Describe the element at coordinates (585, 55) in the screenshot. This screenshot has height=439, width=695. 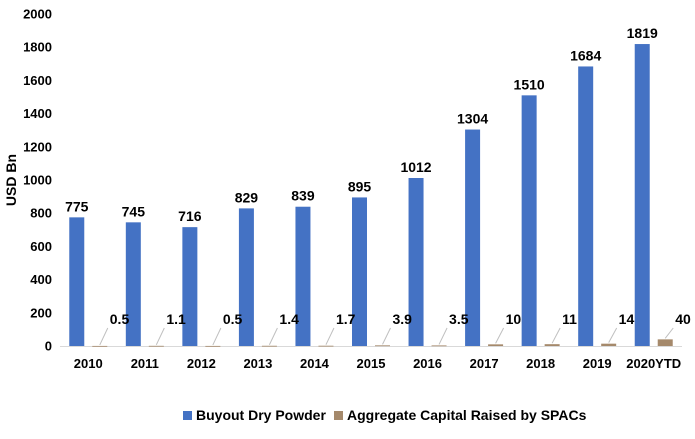
I see `data-label-buyout-dry-powder: 1684` at that location.